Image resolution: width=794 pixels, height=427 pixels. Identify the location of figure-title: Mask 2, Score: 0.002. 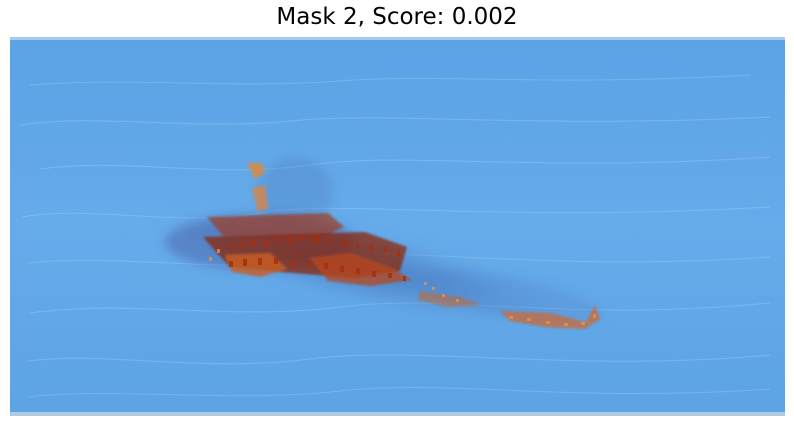
(397, 17).